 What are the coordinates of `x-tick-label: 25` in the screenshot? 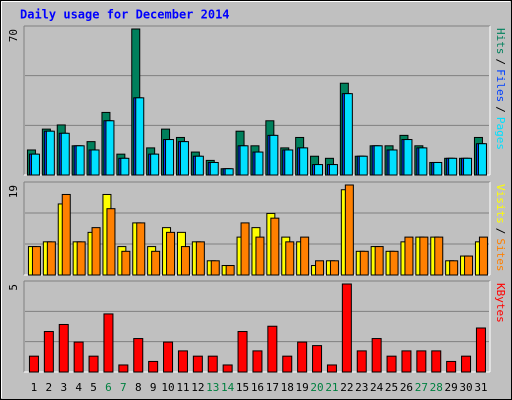 It's located at (391, 387).